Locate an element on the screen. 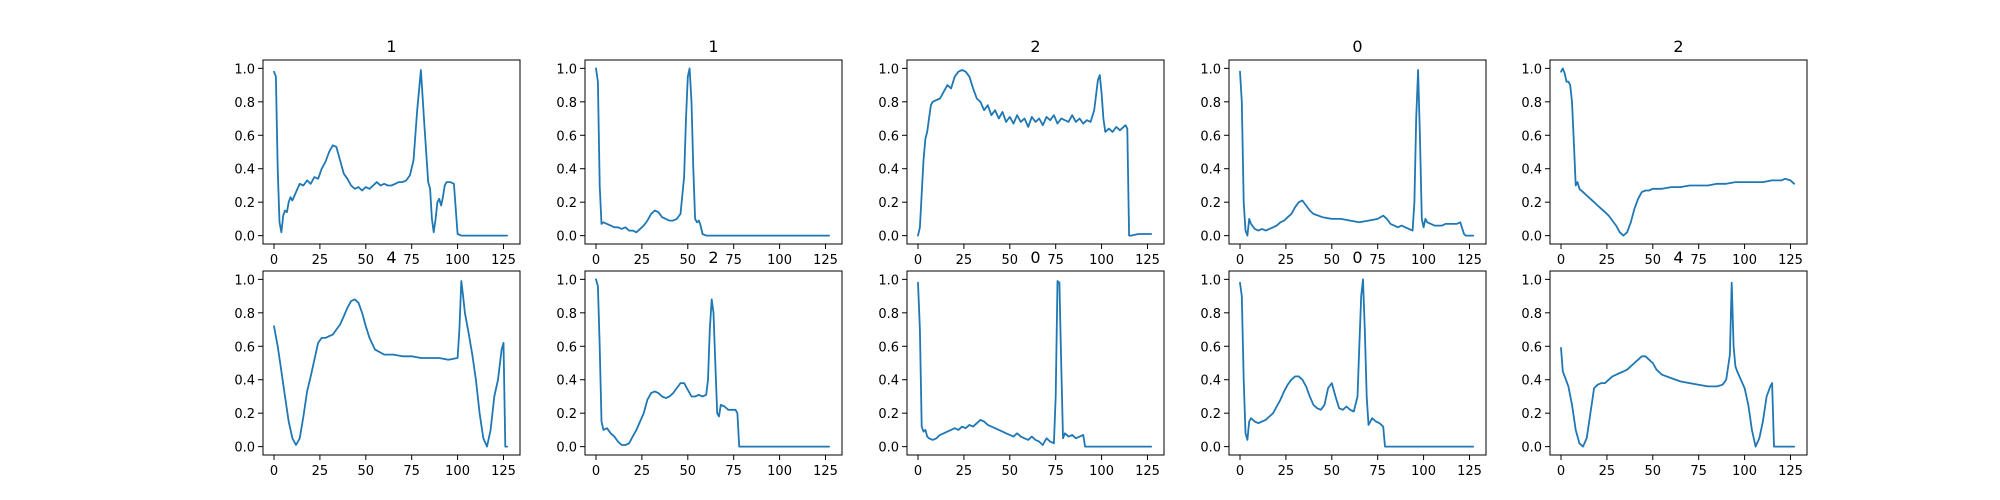 Image resolution: width=2000 pixels, height=500 pixels. panel-6: 0 25 50 75 100 125 0.0 0.2 0.4 0.6 0.8 1.0 4 is located at coordinates (377, 363).